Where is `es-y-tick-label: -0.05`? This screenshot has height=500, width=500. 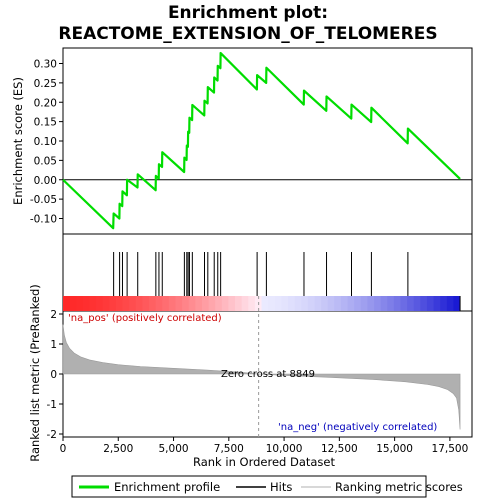 es-y-tick-label: -0.05 is located at coordinates (43, 200).